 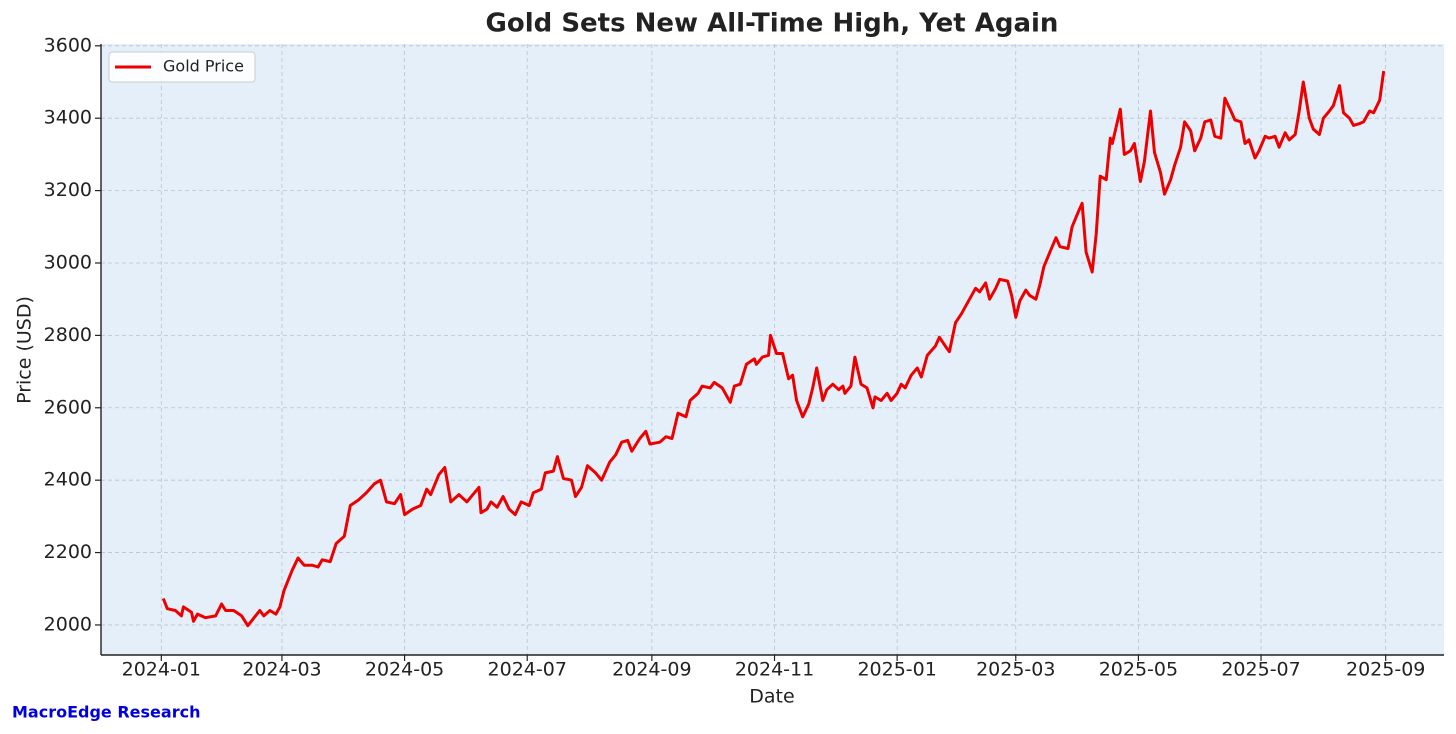 What do you see at coordinates (25, 350) in the screenshot?
I see `y-axis-label: Price (USD)` at bounding box center [25, 350].